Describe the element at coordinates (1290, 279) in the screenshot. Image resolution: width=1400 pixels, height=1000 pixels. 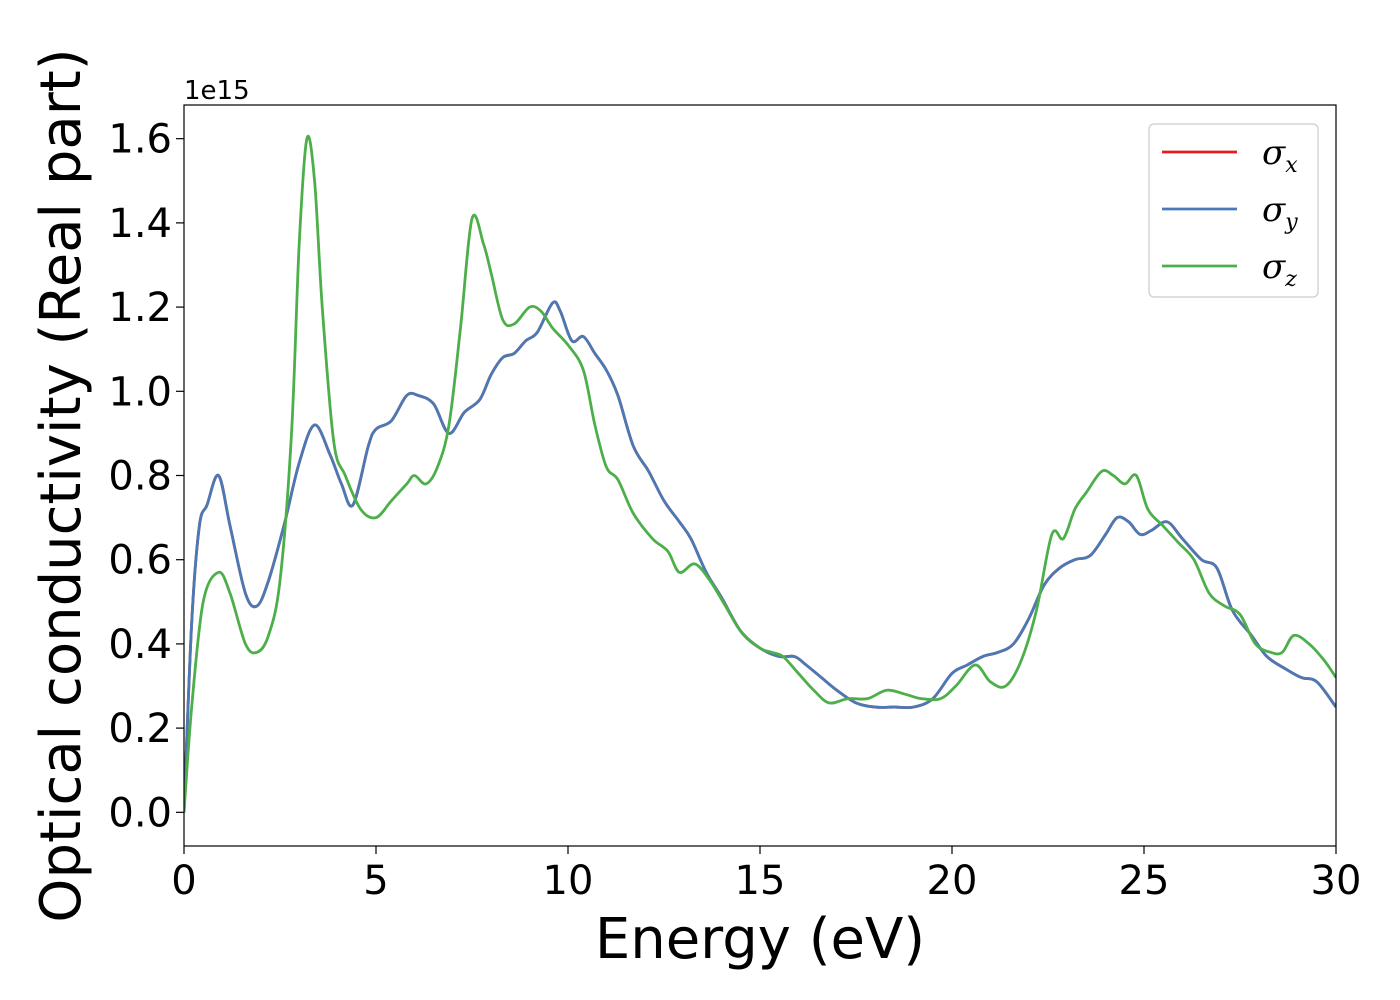
I see `legend-subscript: z` at that location.